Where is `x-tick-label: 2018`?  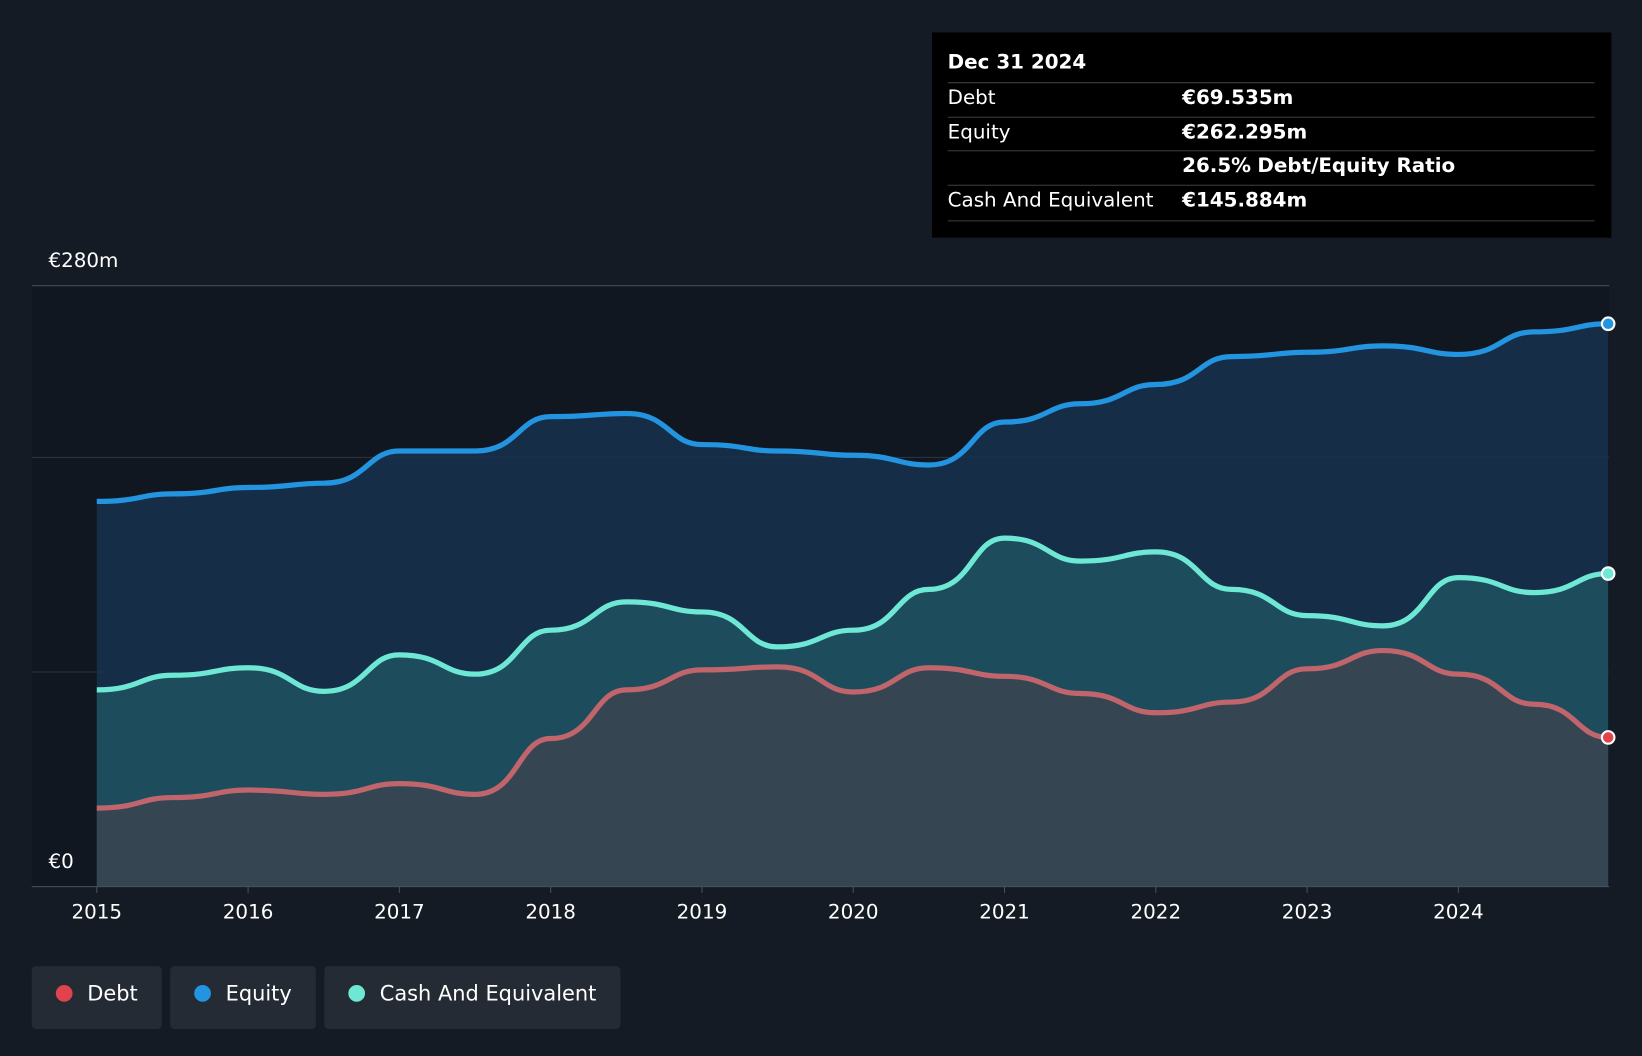
x-tick-label: 2018 is located at coordinates (550, 911).